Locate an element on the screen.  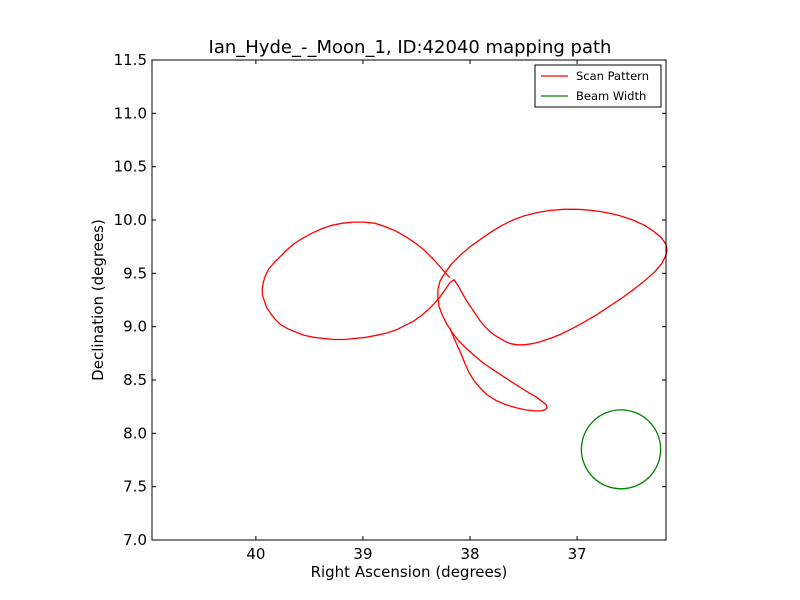
x-tick-label: 38 is located at coordinates (469, 554).